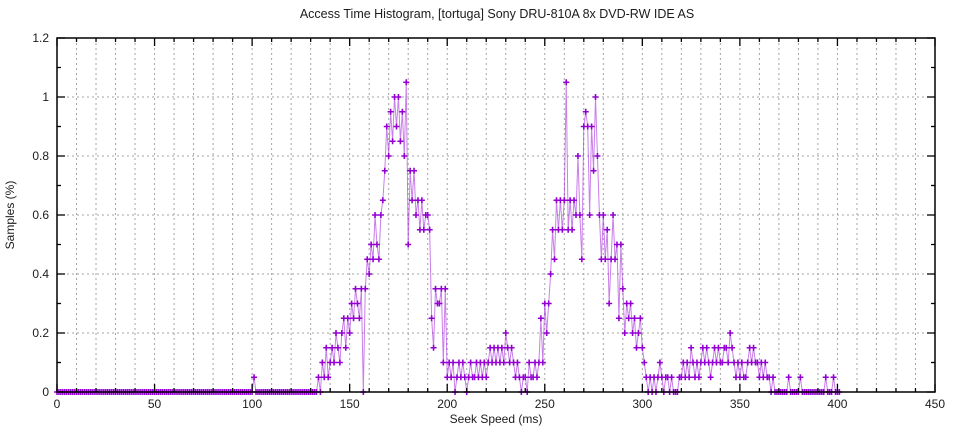 This screenshot has height=432, width=960. I want to click on x-tick-label: 50, so click(155, 404).